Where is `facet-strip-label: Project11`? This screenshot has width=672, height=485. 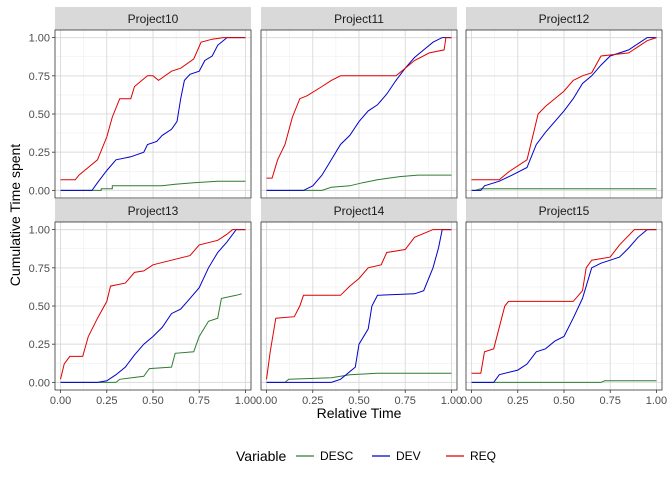
facet-strip-label: Project11 is located at coordinates (359, 19).